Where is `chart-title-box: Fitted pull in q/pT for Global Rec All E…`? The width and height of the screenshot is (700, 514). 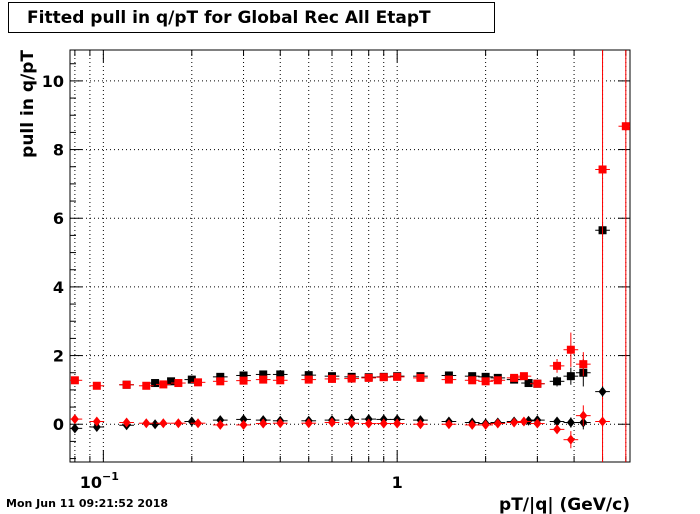 chart-title-box: Fitted pull in q/pT for Global Rec All E… is located at coordinates (251, 17).